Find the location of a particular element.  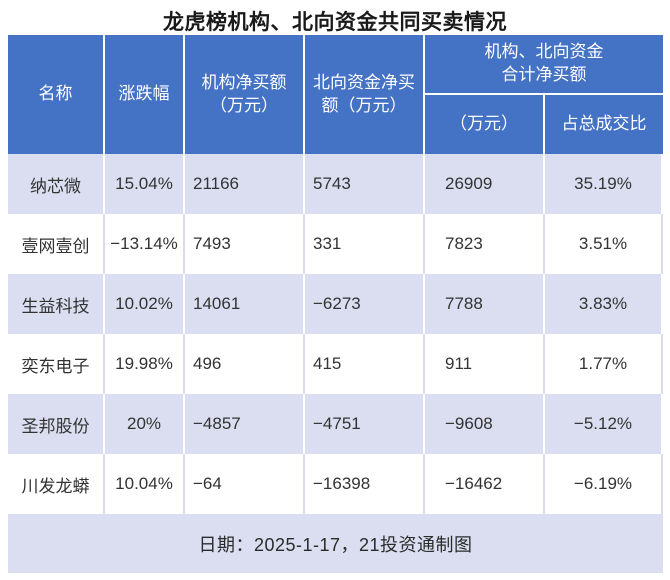

cell-change-pct: −13.14% is located at coordinates (145, 244).